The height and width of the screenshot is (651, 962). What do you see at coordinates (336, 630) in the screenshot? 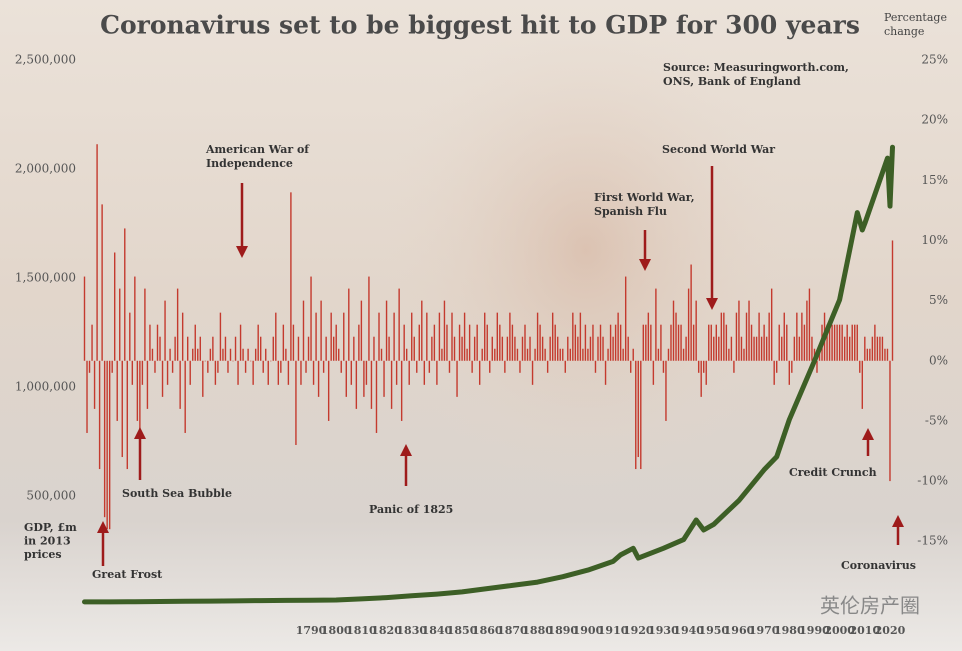
I see `x-tick-label: 1800` at bounding box center [336, 630].